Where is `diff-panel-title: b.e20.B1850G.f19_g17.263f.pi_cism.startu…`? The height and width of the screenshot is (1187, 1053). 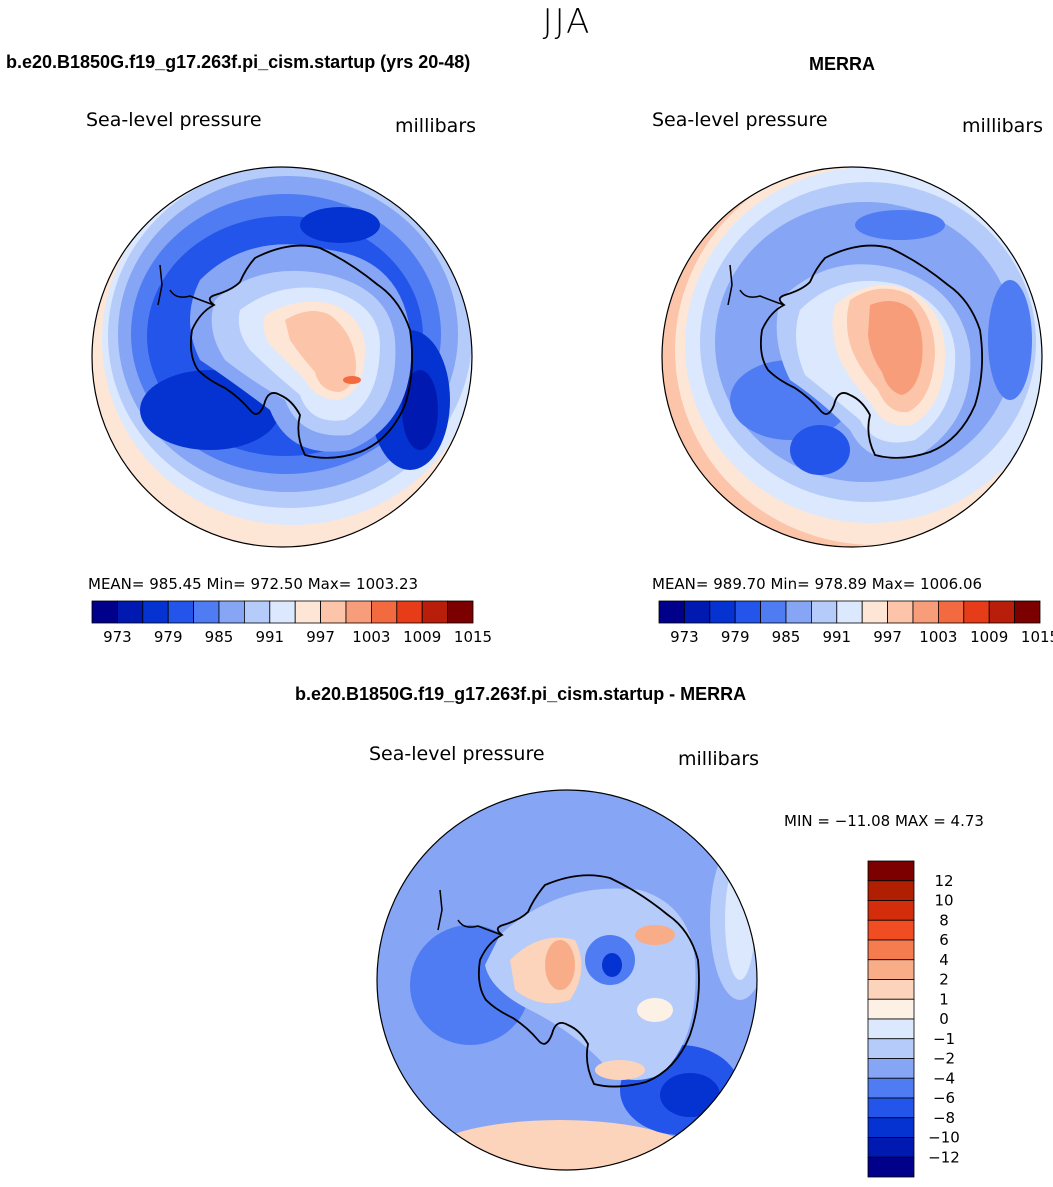 diff-panel-title: b.e20.B1850G.f19_g17.263f.pi_cism.startu… is located at coordinates (521, 694).